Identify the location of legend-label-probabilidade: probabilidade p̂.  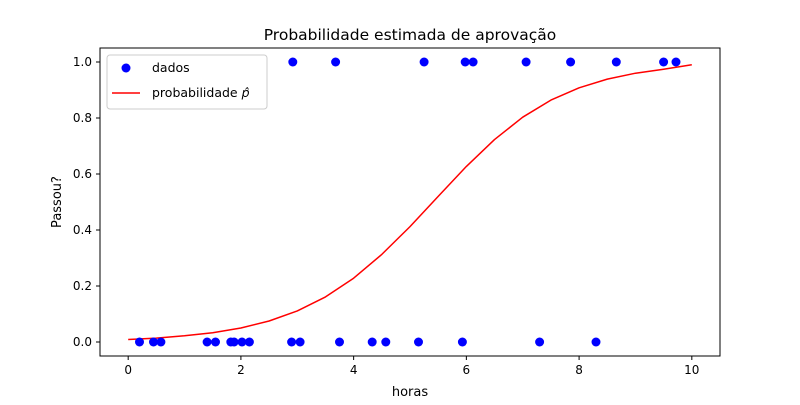
(201, 92).